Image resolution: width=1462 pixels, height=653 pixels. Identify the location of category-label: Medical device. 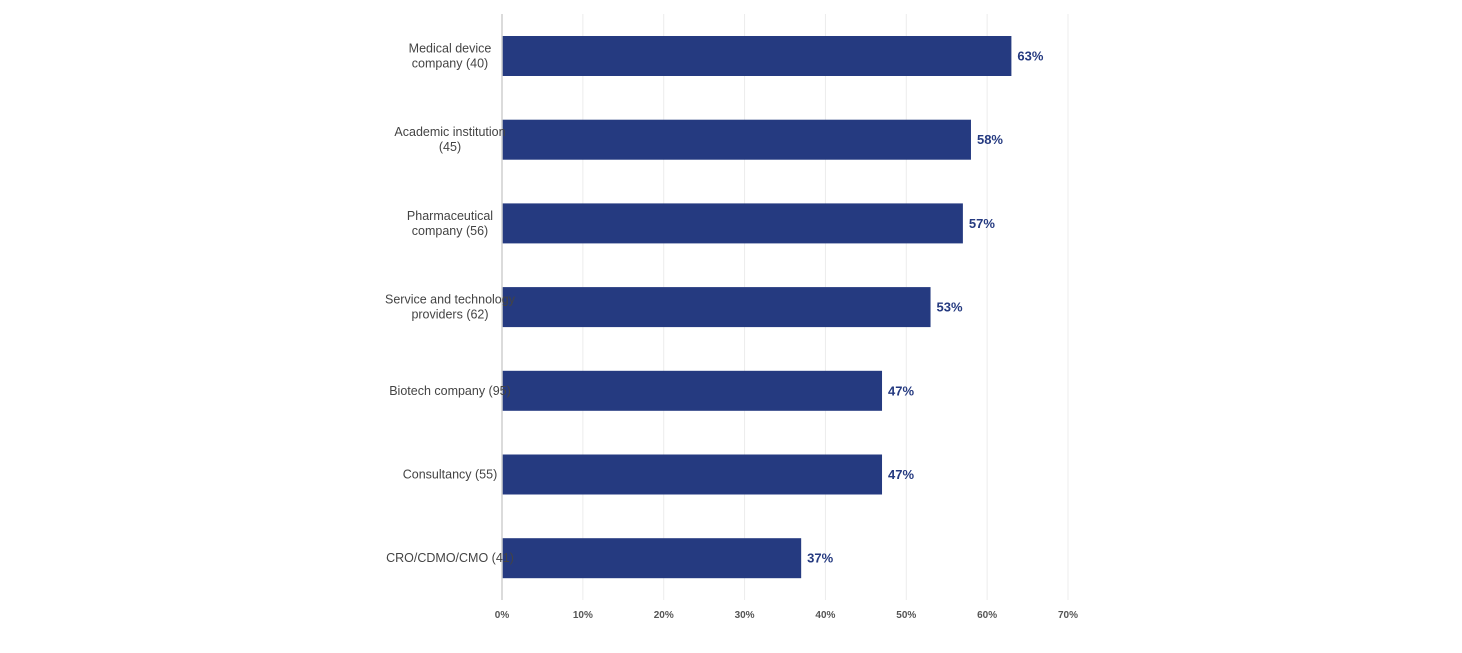
(450, 49).